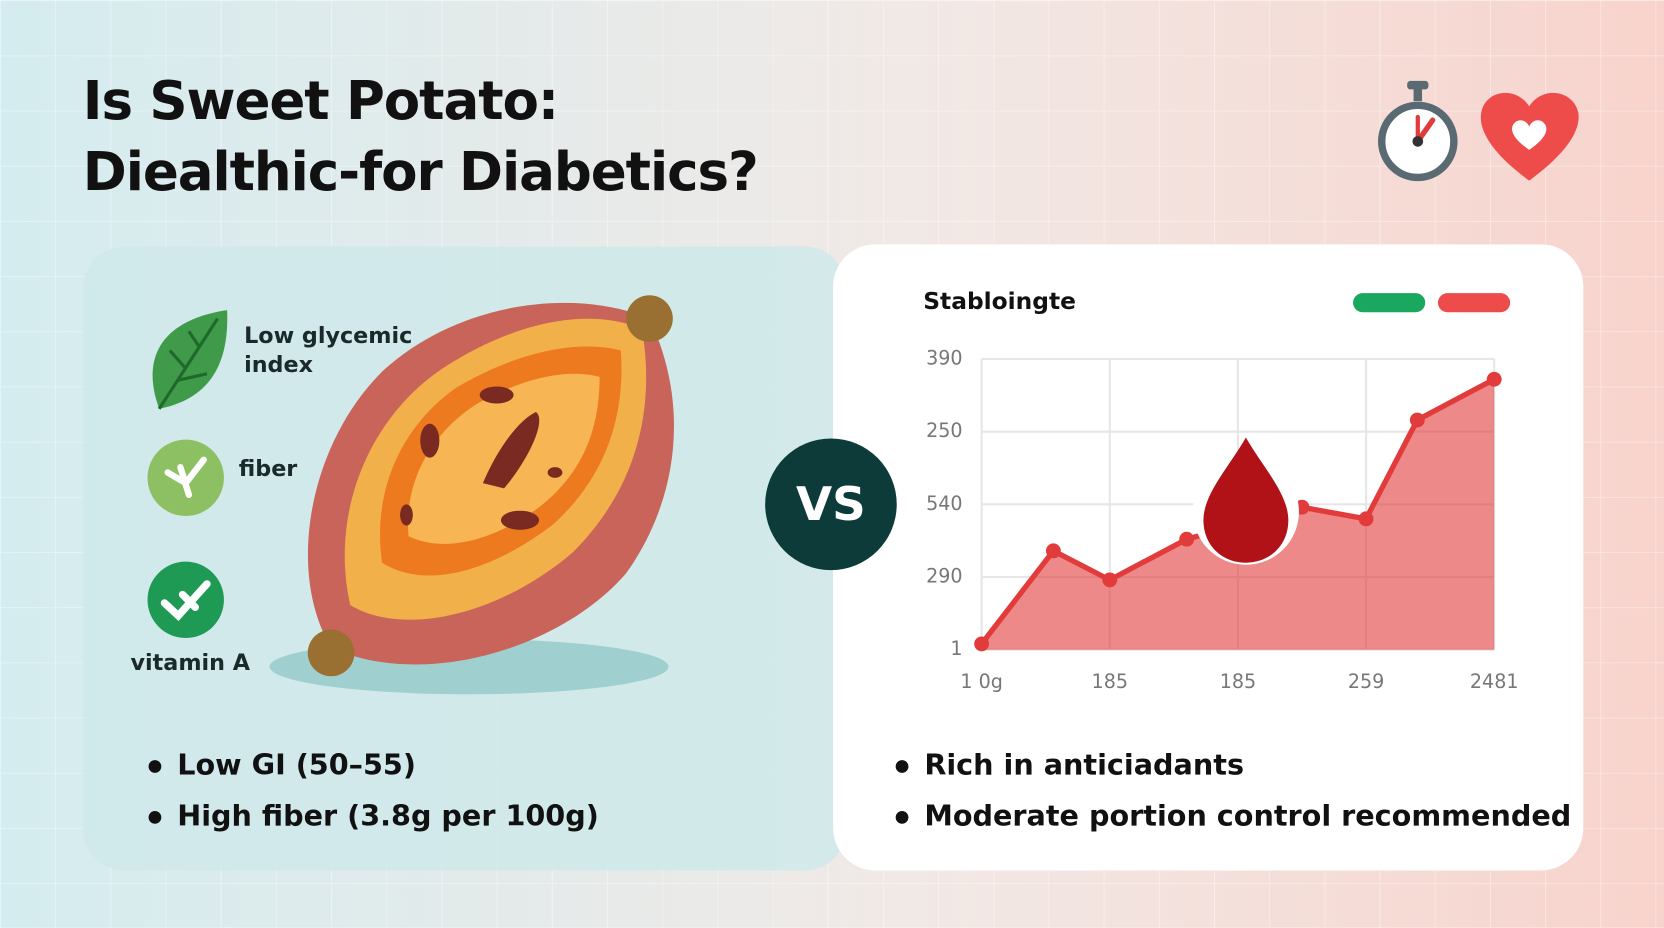  Describe the element at coordinates (268, 469) in the screenshot. I see `feature-label: fiber` at that location.